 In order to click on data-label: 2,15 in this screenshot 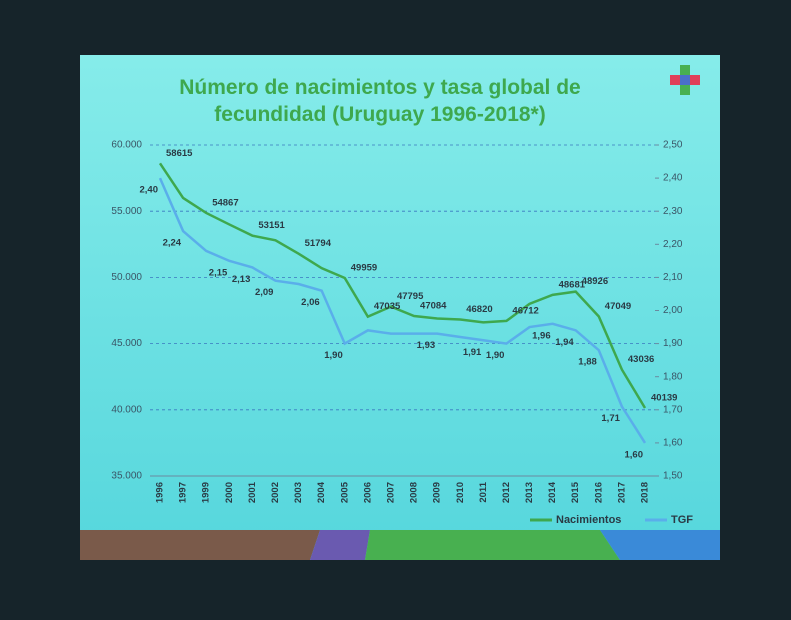, I will do `click(218, 272)`.